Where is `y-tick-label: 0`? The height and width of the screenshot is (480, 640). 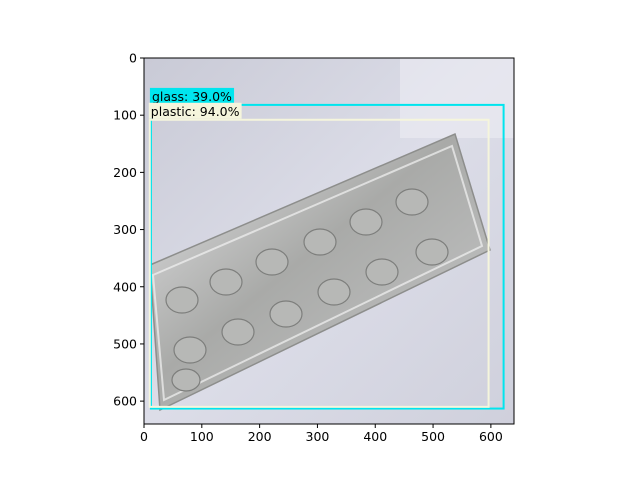
y-tick-label: 0 is located at coordinates (133, 58).